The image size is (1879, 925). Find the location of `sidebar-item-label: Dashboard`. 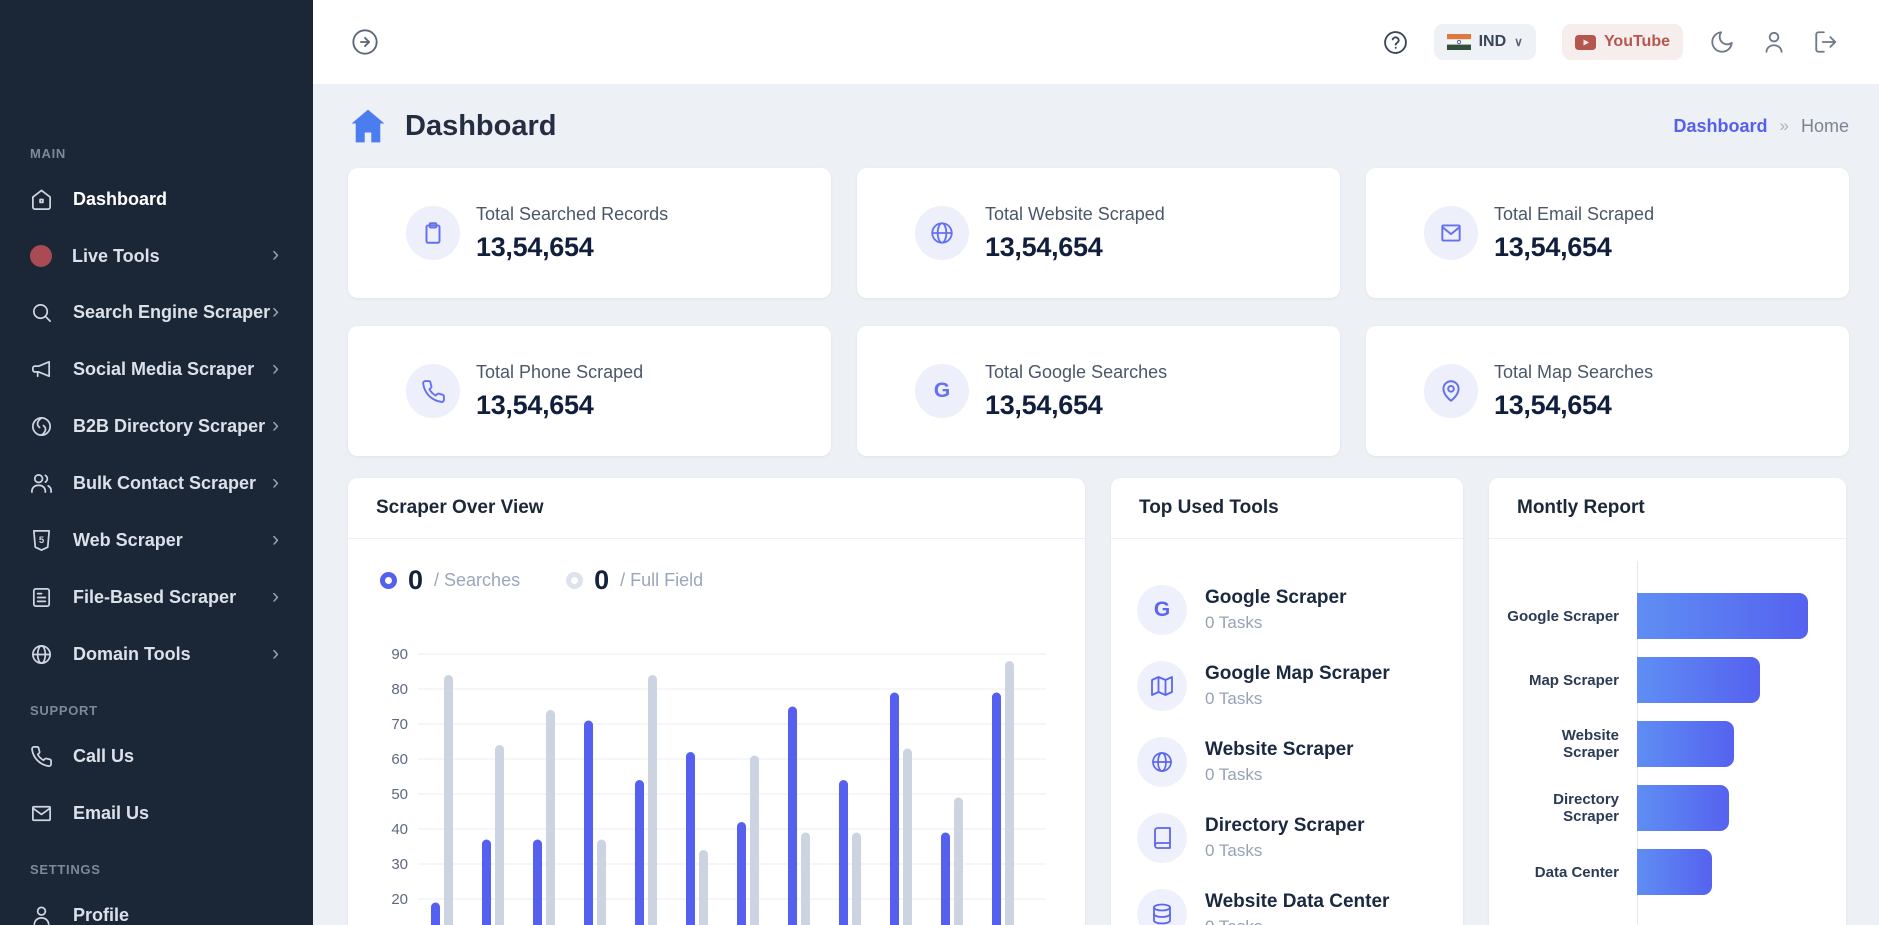

sidebar-item-label: Dashboard is located at coordinates (120, 199).